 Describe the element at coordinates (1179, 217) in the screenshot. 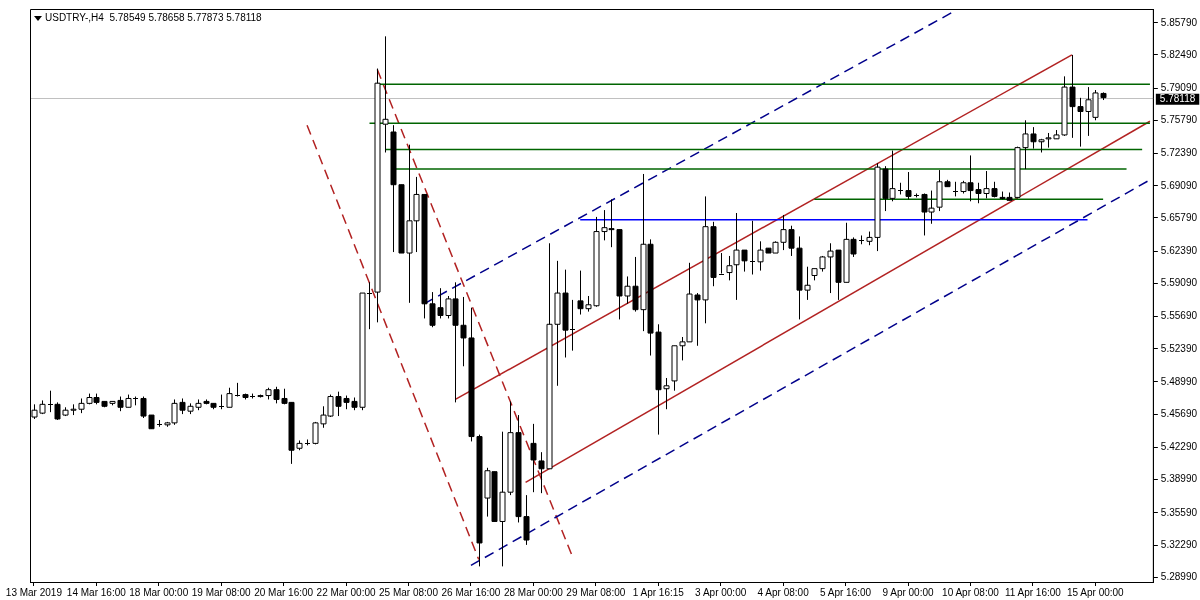

I see `y-tick-label: 5.65790` at that location.